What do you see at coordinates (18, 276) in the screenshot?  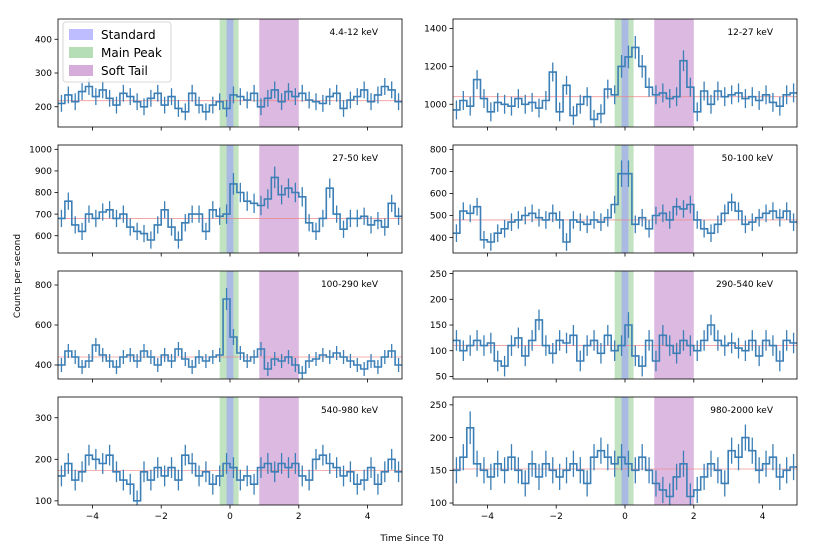 I see `y-axis-label: Counts per second` at bounding box center [18, 276].